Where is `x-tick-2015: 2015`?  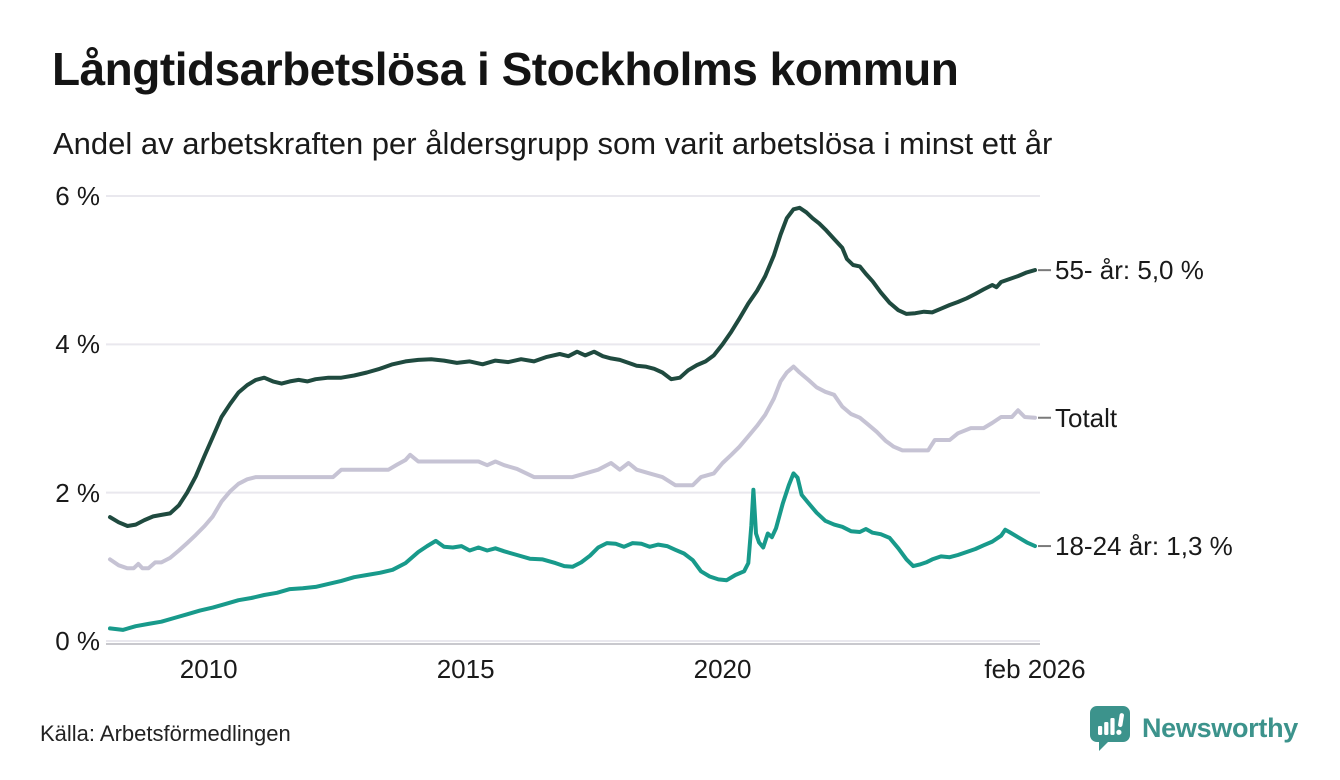 x-tick-2015: 2015 is located at coordinates (465, 669).